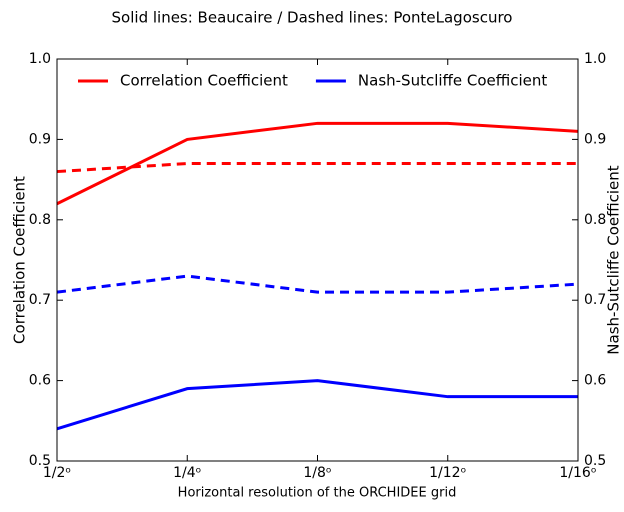 This screenshot has width=624, height=512. What do you see at coordinates (577, 473) in the screenshot?
I see `x-tick-label: 1/16ᵒ` at bounding box center [577, 473].